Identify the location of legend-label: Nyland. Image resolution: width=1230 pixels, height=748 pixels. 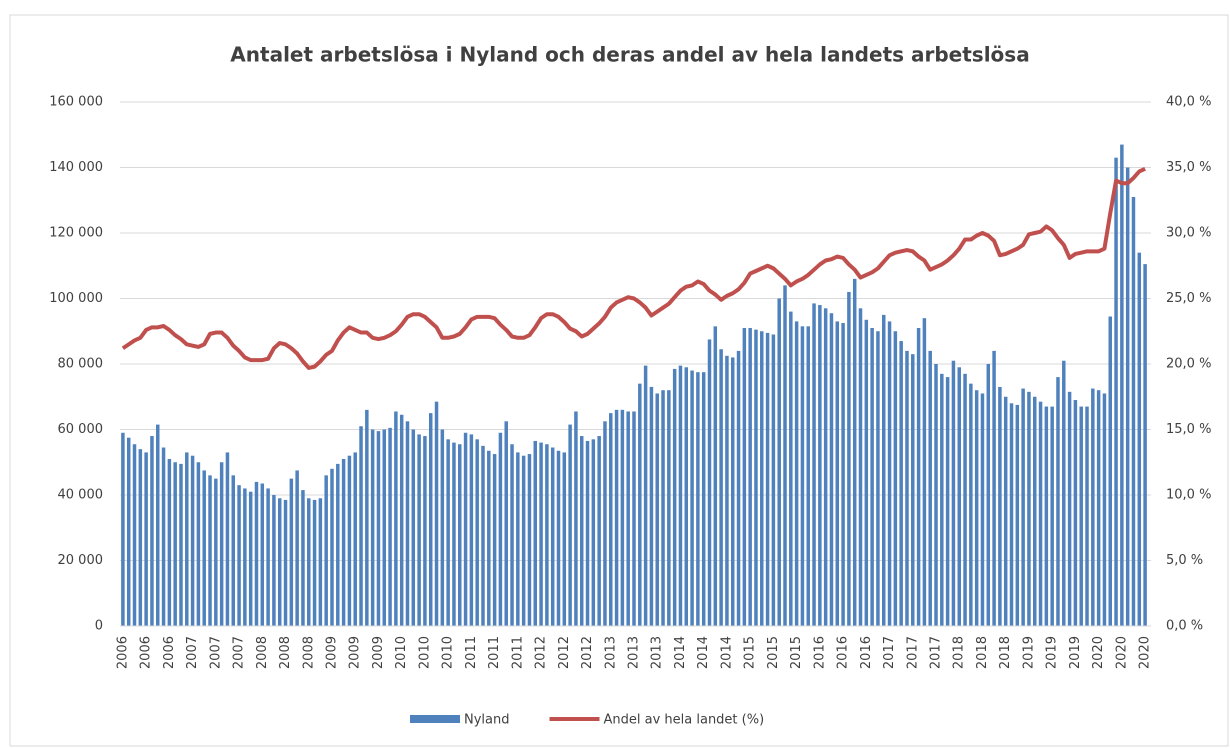
(487, 720).